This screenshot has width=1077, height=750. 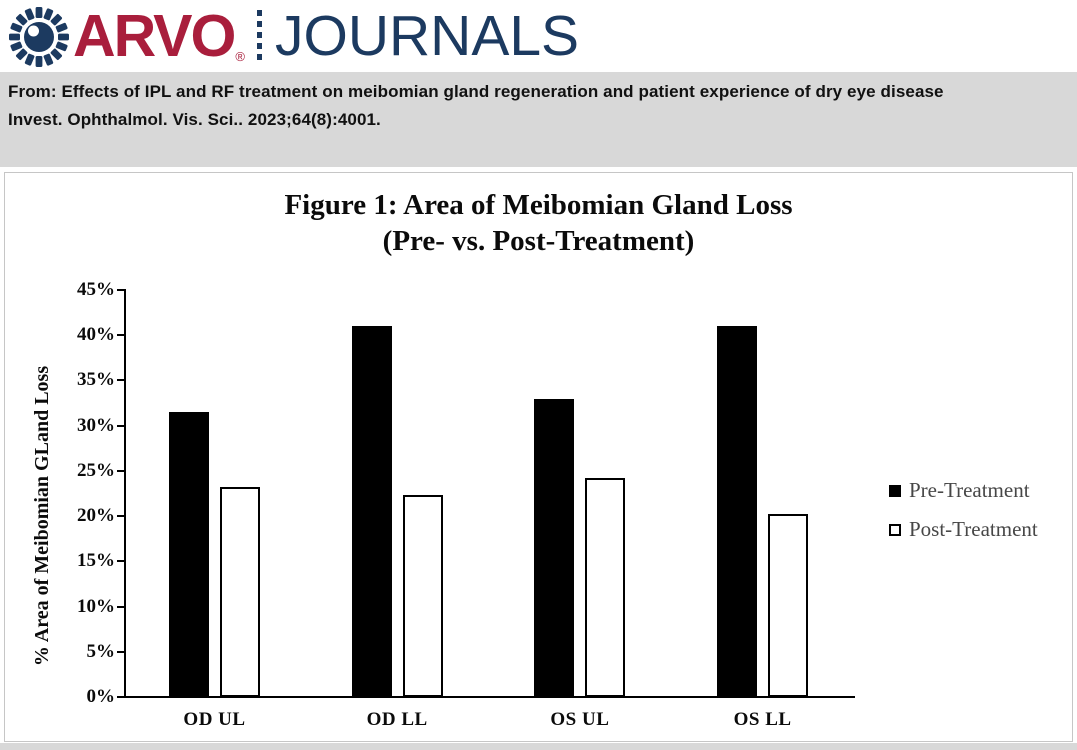 I want to click on dotted-divider, so click(x=259, y=36).